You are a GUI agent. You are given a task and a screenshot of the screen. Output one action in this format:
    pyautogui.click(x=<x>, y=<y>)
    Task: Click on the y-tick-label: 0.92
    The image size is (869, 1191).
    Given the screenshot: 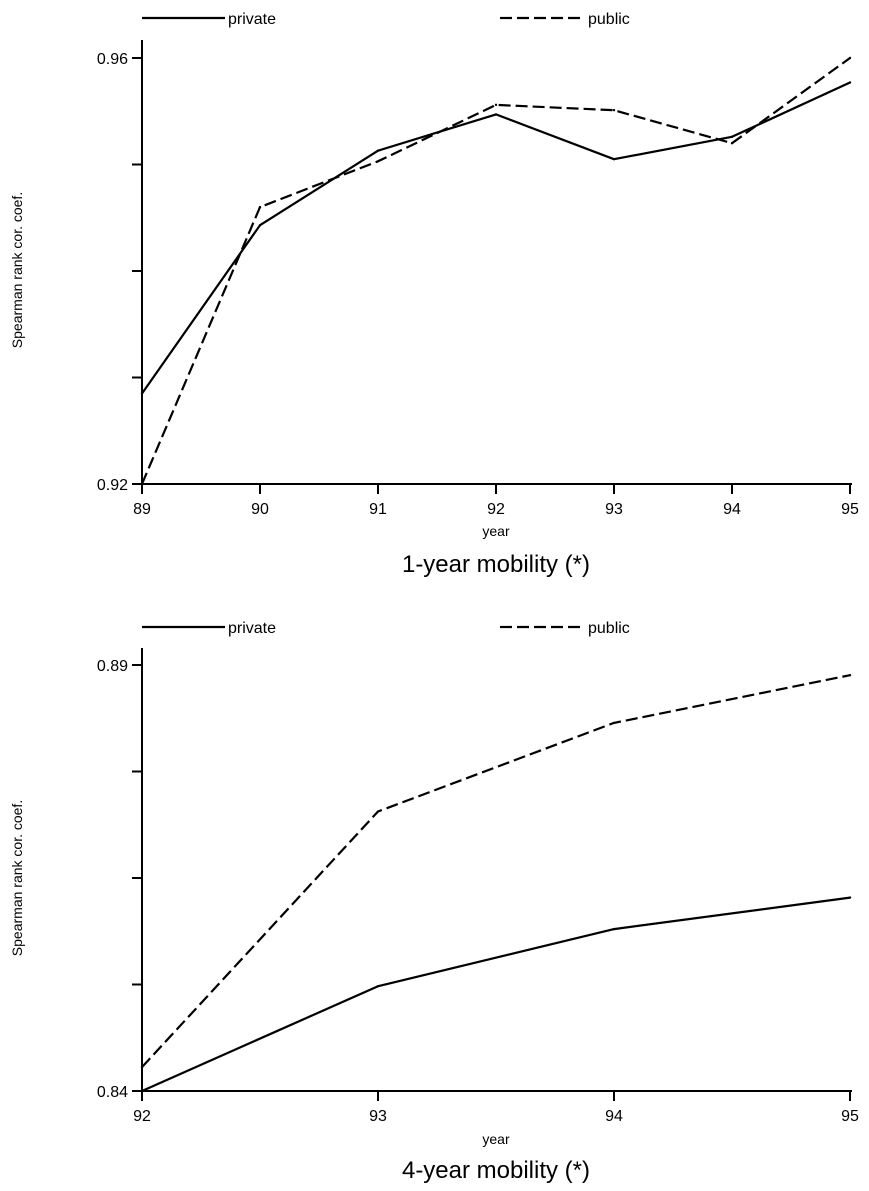 What is the action you would take?
    pyautogui.click(x=112, y=485)
    